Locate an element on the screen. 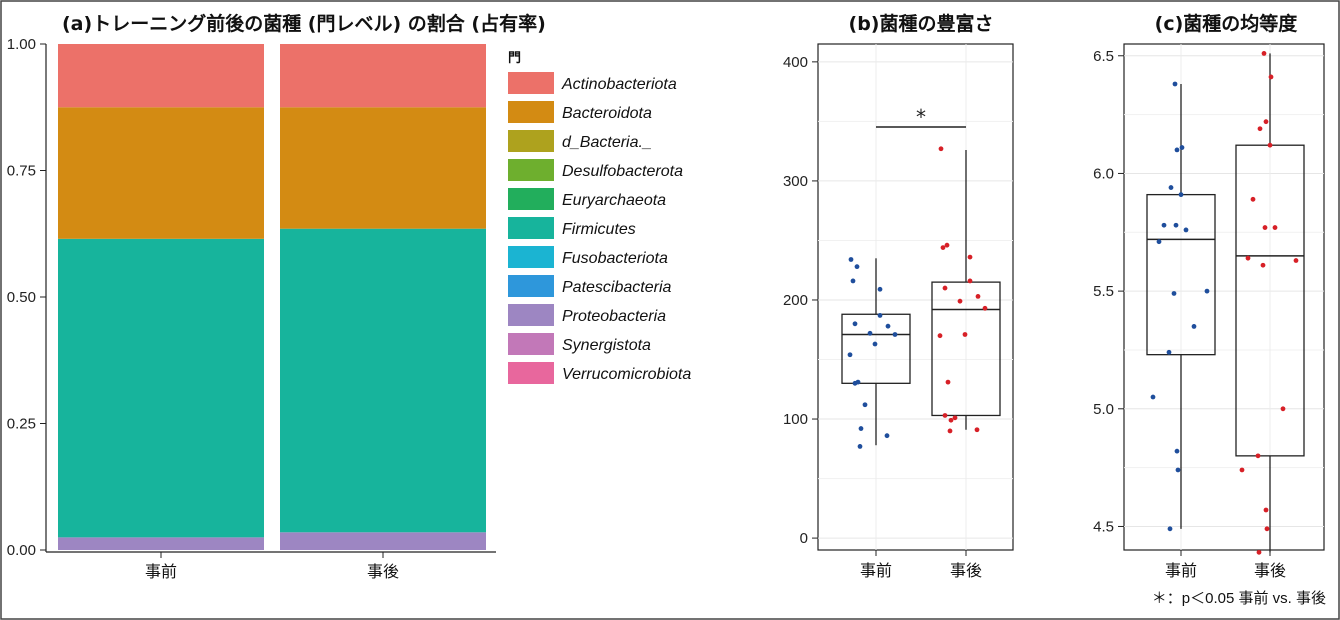  y-tick-label: 0.00 is located at coordinates (21, 550).